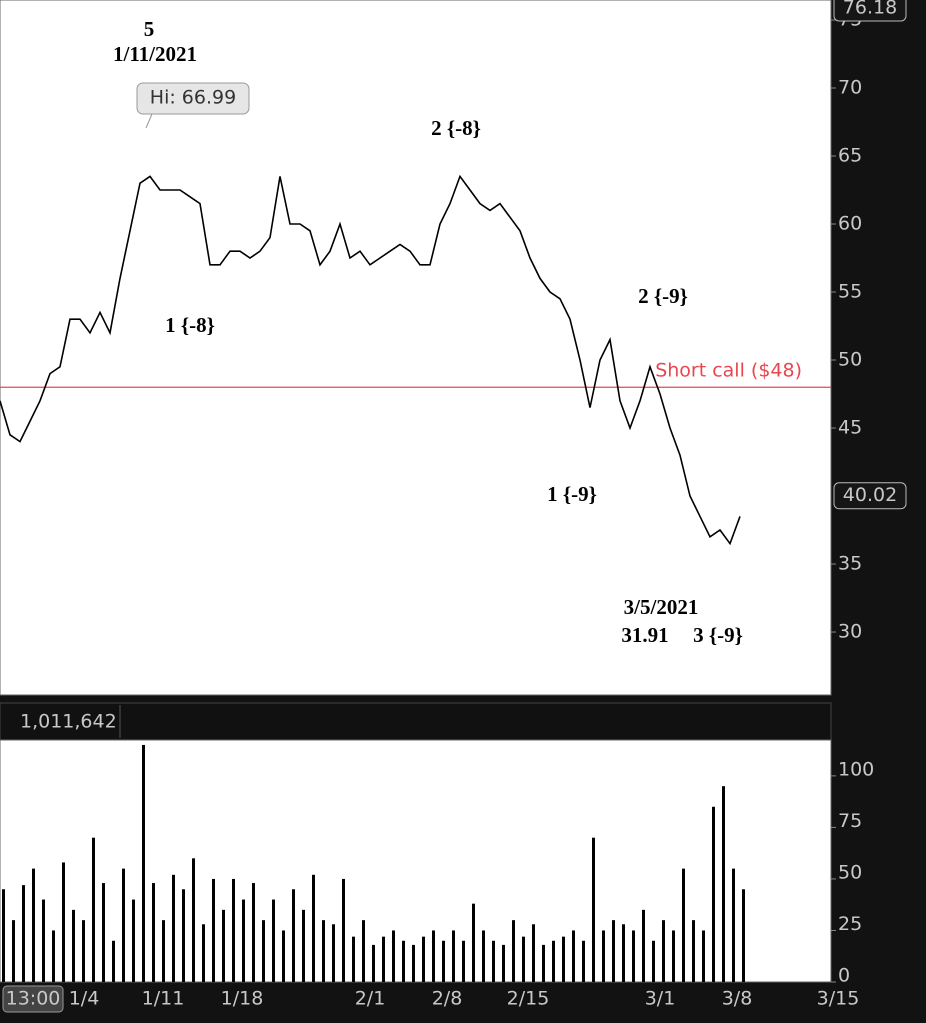 Image resolution: width=926 pixels, height=1023 pixels. What do you see at coordinates (856, 769) in the screenshot?
I see `y-tick-label: 100` at bounding box center [856, 769].